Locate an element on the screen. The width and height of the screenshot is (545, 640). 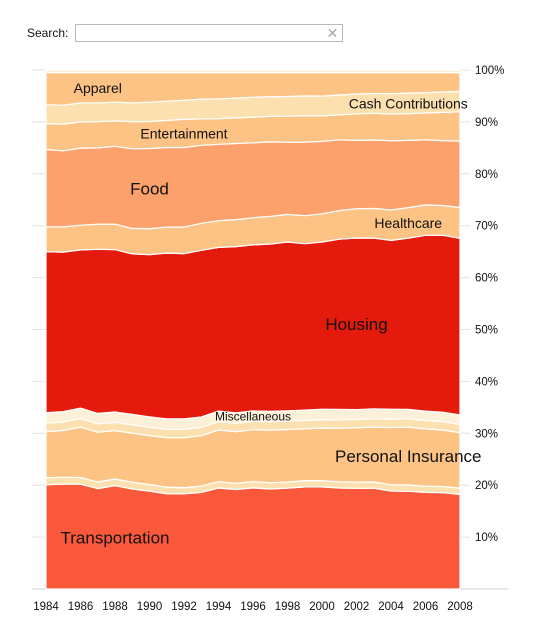
y-tick-label: 50% is located at coordinates (486, 331).